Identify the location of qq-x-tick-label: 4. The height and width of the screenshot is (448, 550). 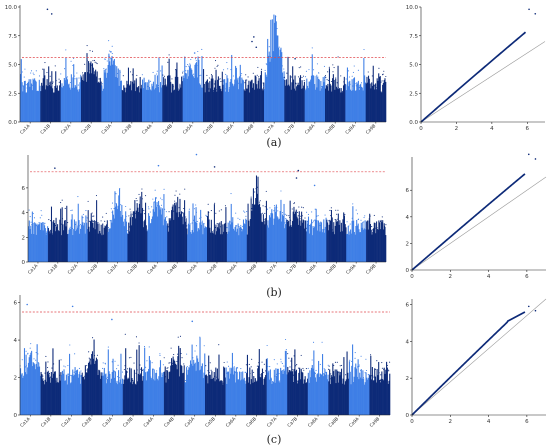
(492, 129).